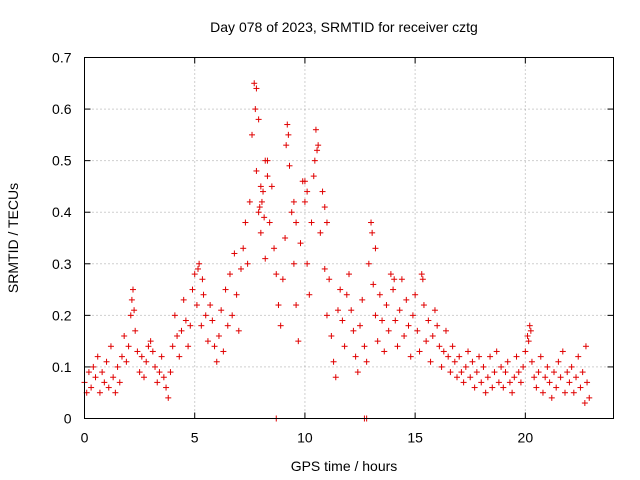 This screenshot has width=640, height=480. What do you see at coordinates (68, 419) in the screenshot?
I see `y-tick-label: 0` at bounding box center [68, 419].